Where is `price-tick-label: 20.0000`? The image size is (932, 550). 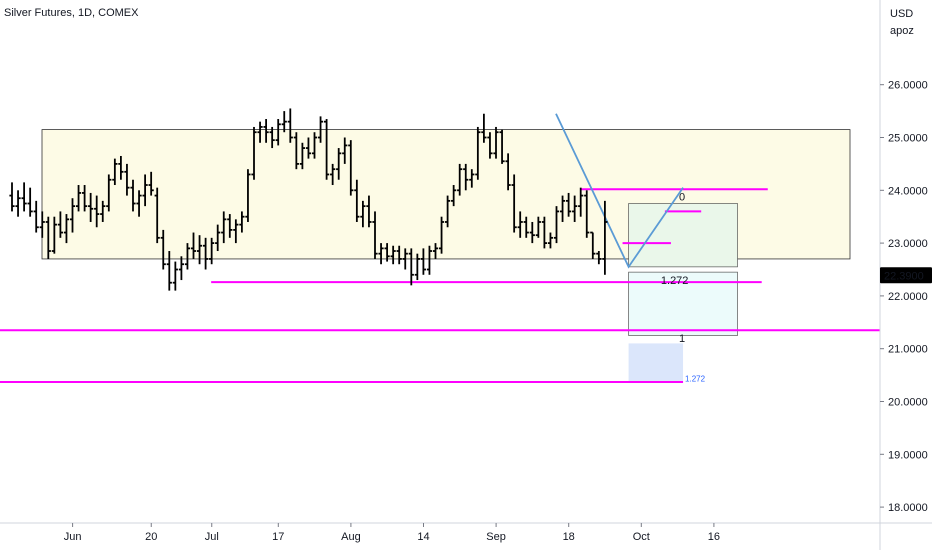
price-tick-label: 20.0000 is located at coordinates (908, 403).